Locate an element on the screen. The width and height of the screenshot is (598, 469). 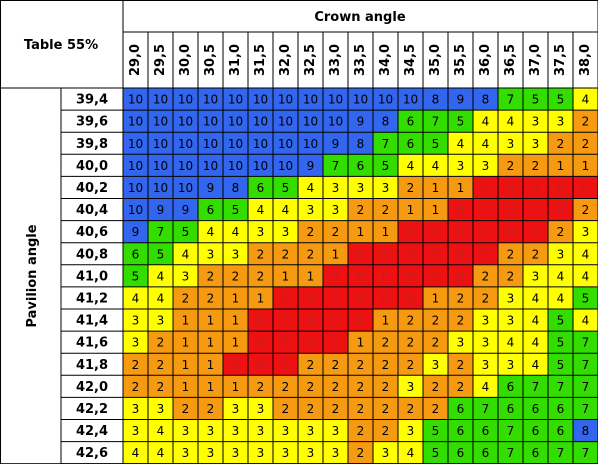
x-tick-label: 29,0 is located at coordinates (135, 60).